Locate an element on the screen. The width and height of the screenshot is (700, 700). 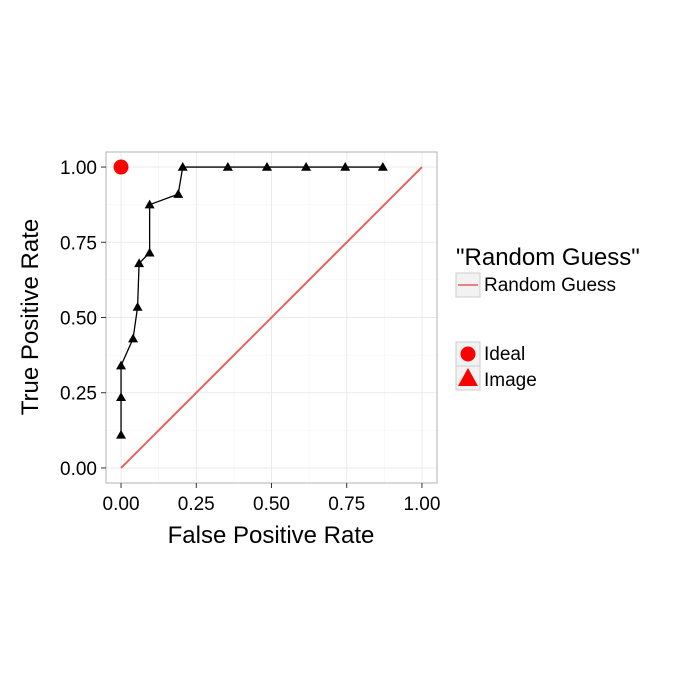
y-tick-label: 0.25 is located at coordinates (78, 394).